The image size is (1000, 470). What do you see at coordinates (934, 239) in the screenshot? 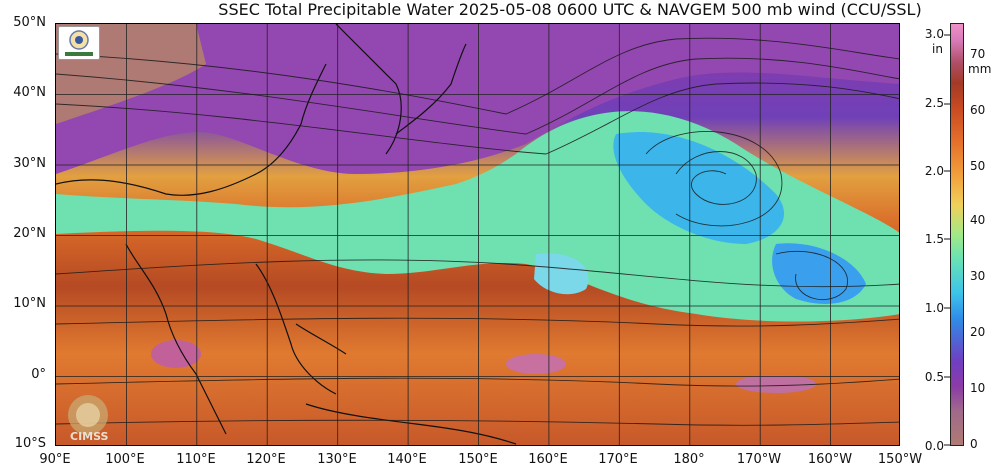
I see `colorbar-in-tick-1.5: 1.5` at bounding box center [934, 239].